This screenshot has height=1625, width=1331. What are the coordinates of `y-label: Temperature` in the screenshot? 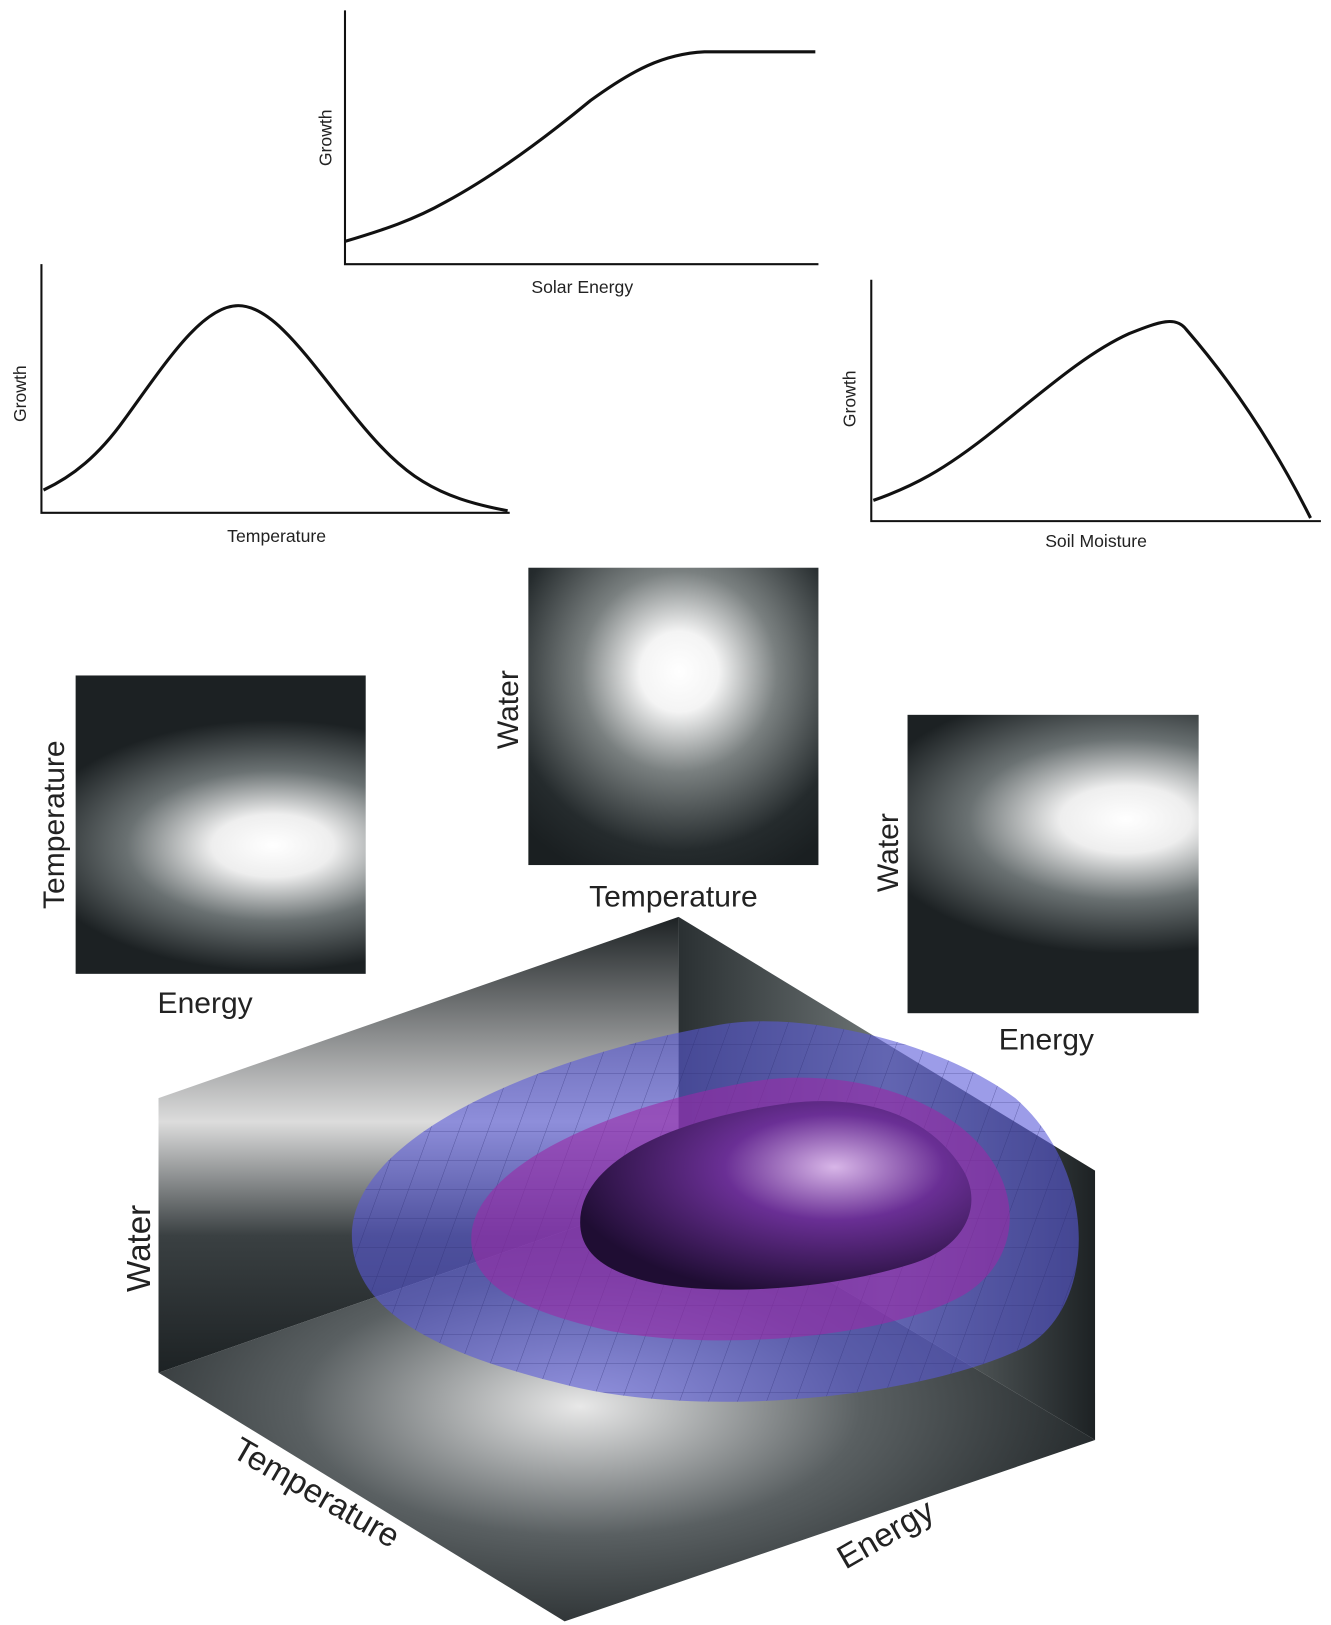 It's located at (54, 824).